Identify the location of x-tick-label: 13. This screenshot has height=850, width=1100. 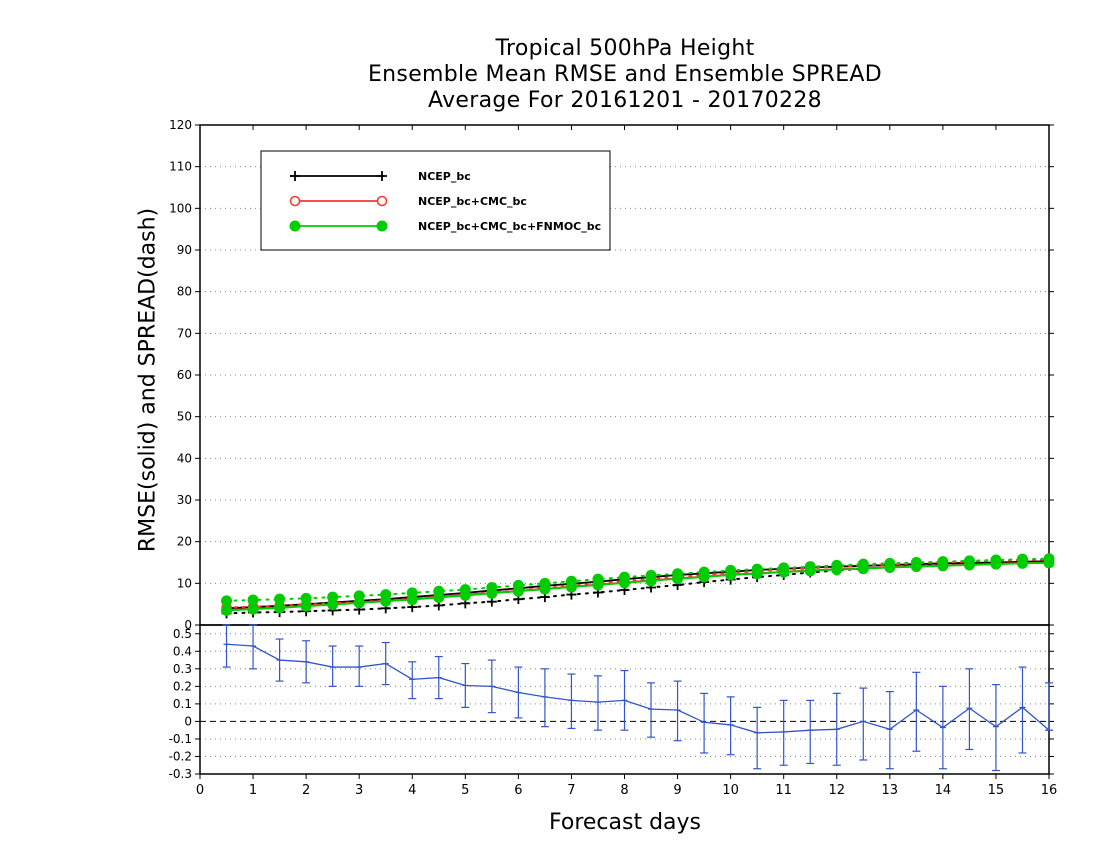
(890, 790).